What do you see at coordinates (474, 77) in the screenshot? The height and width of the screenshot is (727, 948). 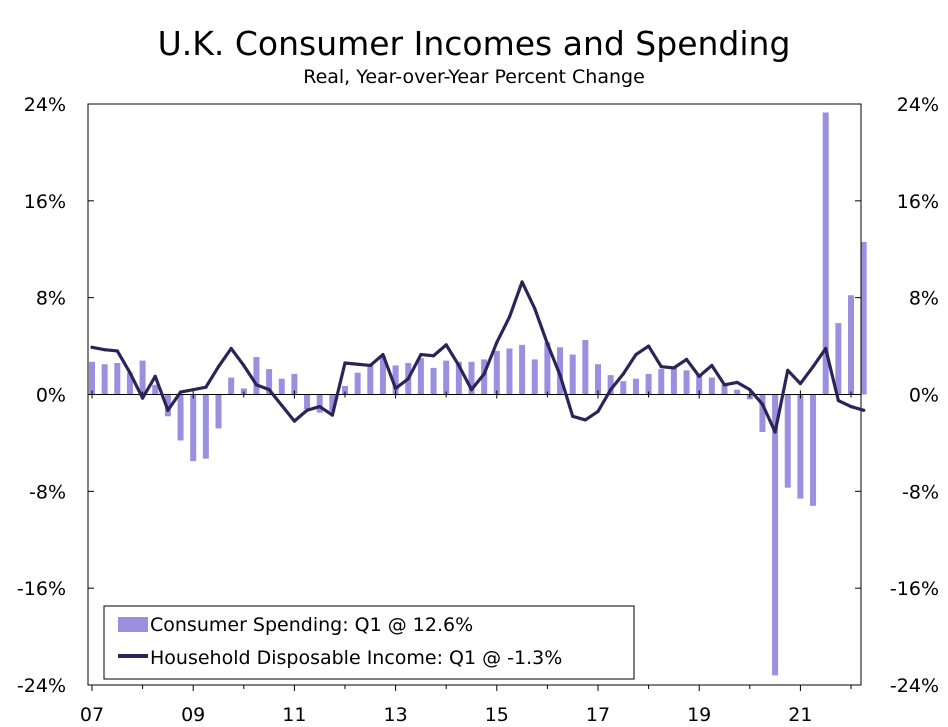 I see `chart-subtitle: Real, Year-over-Year Percent Change` at bounding box center [474, 77].